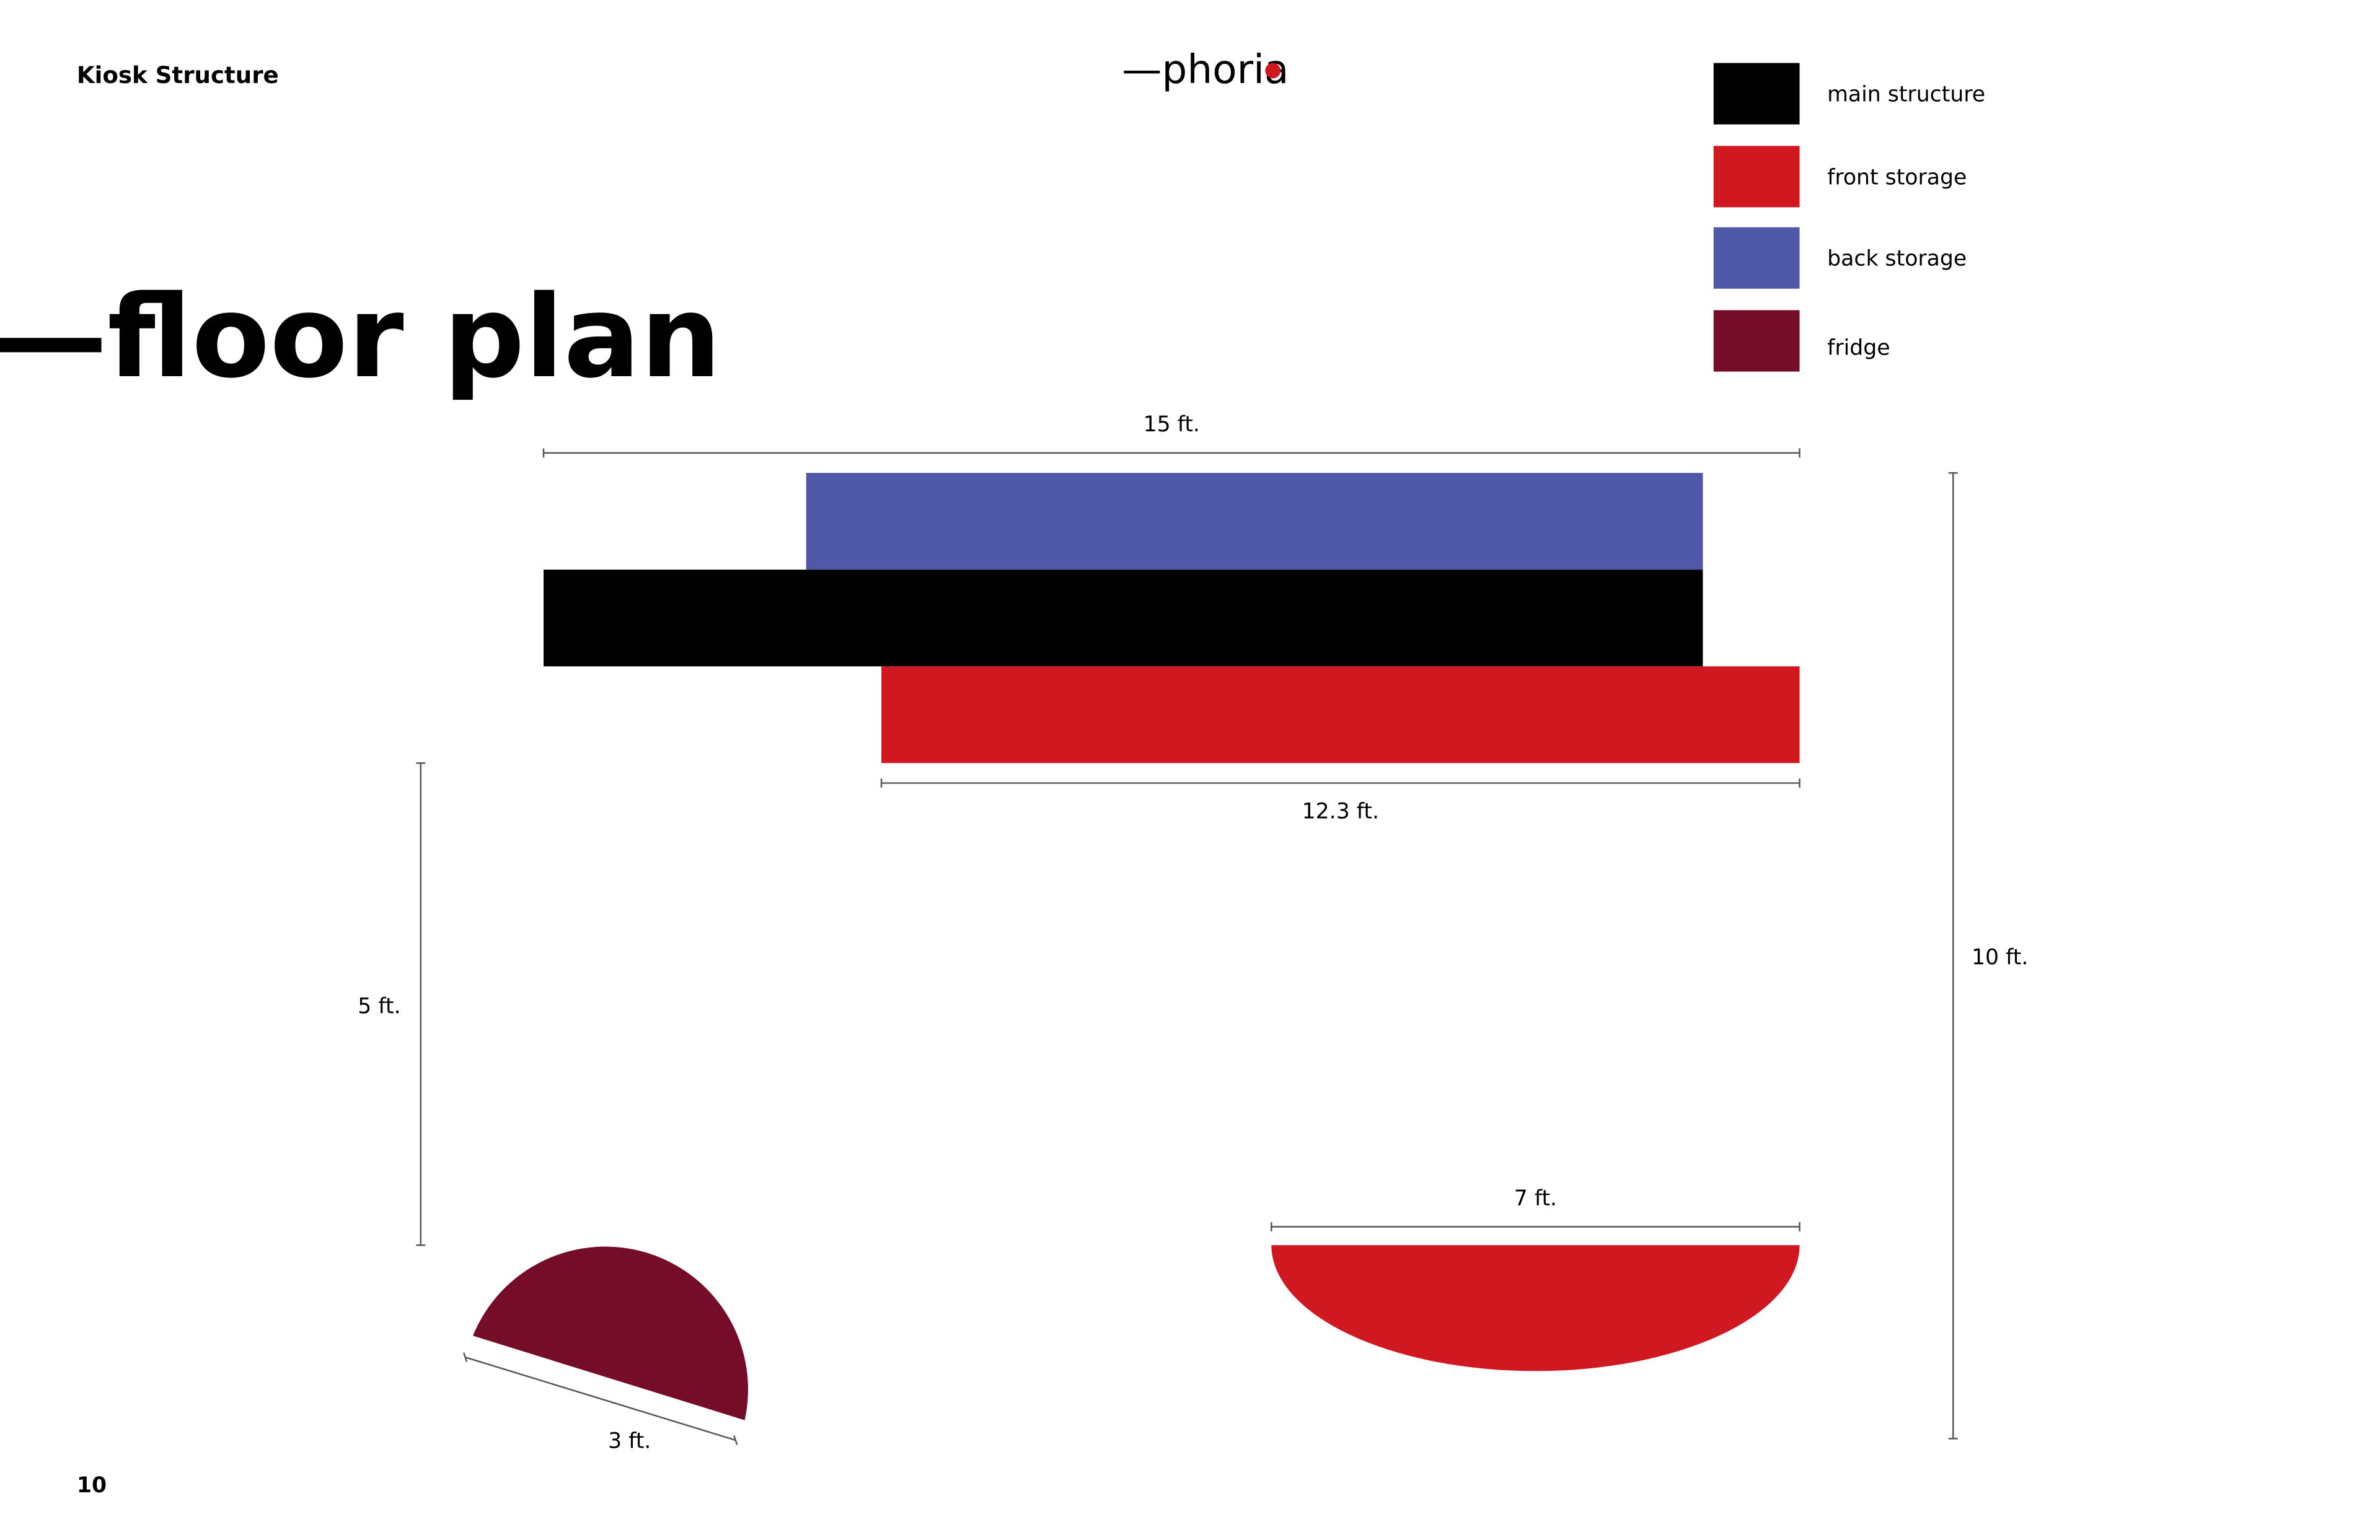 This screenshot has width=2380, height=1540. What do you see at coordinates (360, 337) in the screenshot?
I see `page-title: —floor plan` at bounding box center [360, 337].